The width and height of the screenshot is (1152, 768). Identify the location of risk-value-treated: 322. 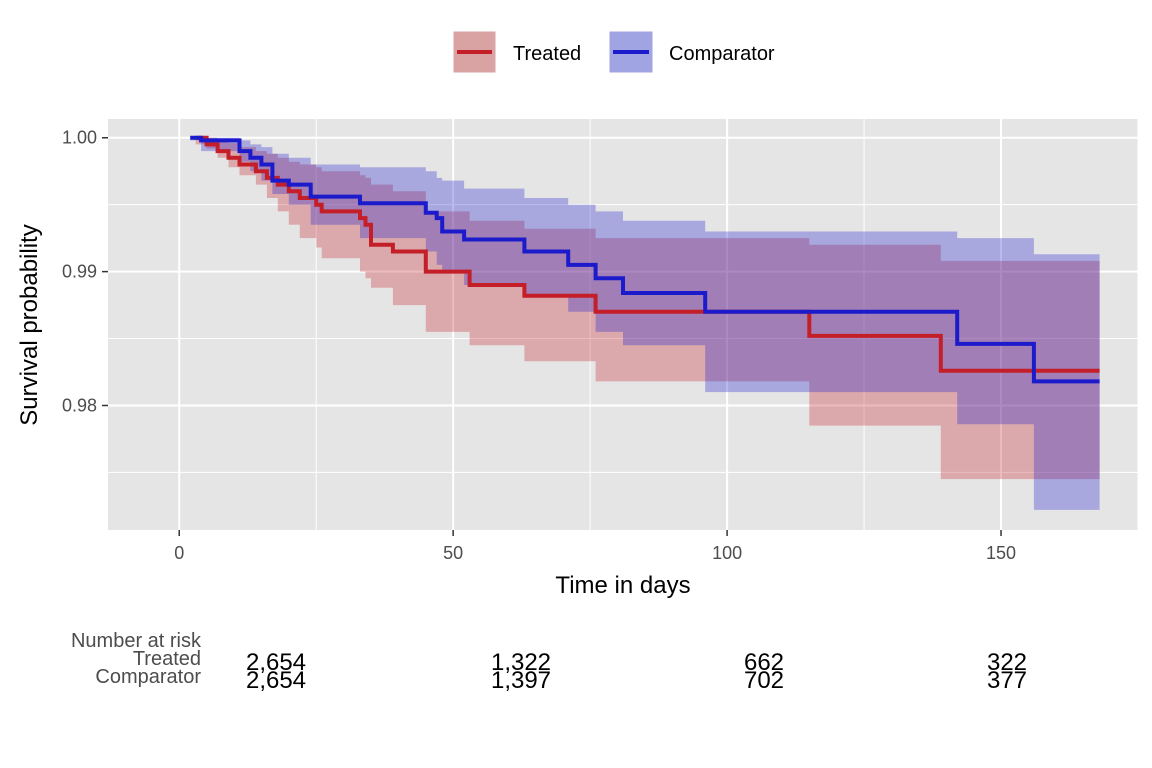
(1007, 662).